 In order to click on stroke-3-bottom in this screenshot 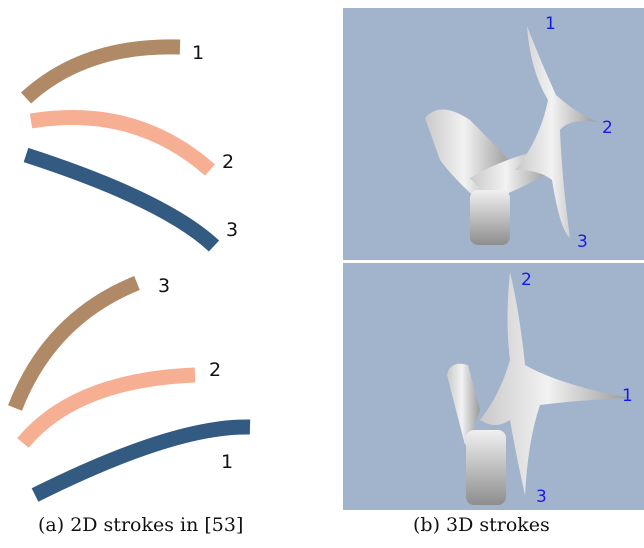, I will do `click(74, 343)`.